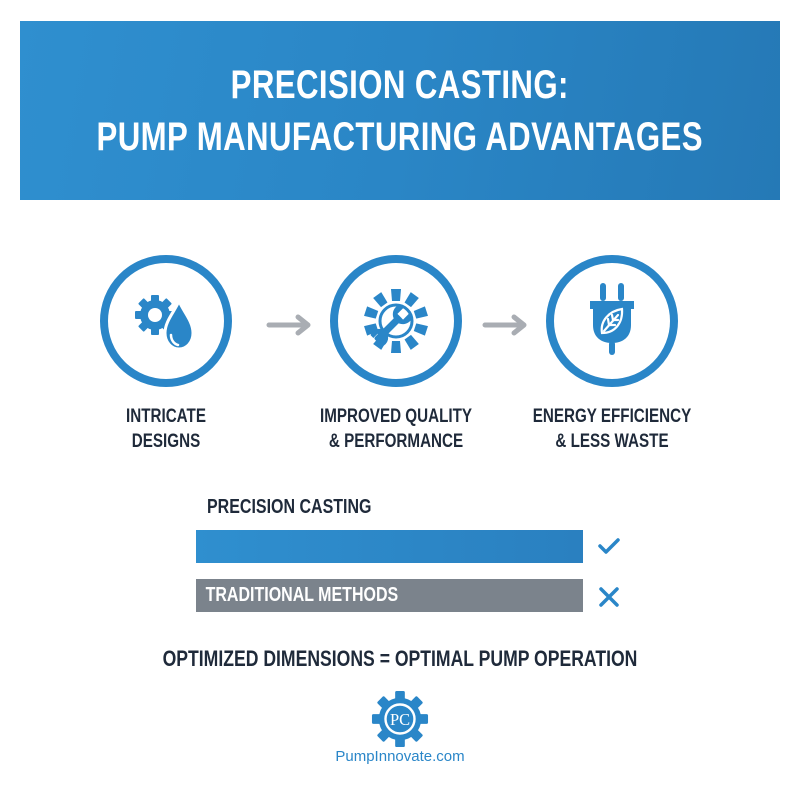  Describe the element at coordinates (400, 756) in the screenshot. I see `website-link: PumpInnovate.com` at that location.